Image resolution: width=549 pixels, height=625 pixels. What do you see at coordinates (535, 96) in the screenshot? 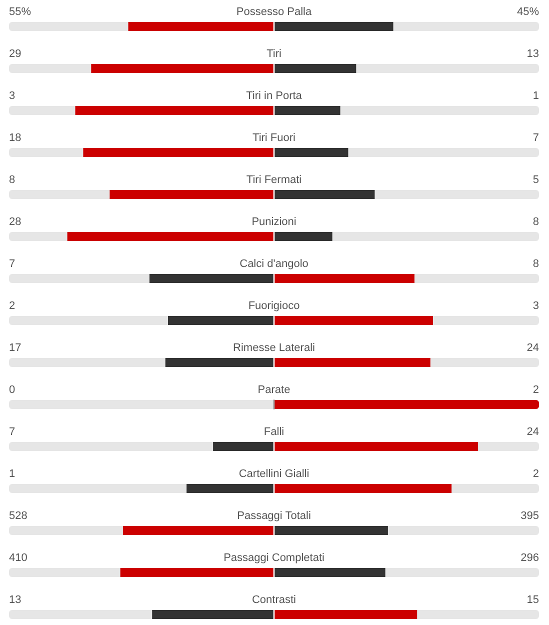
I see `annotation: 1` at bounding box center [535, 96].